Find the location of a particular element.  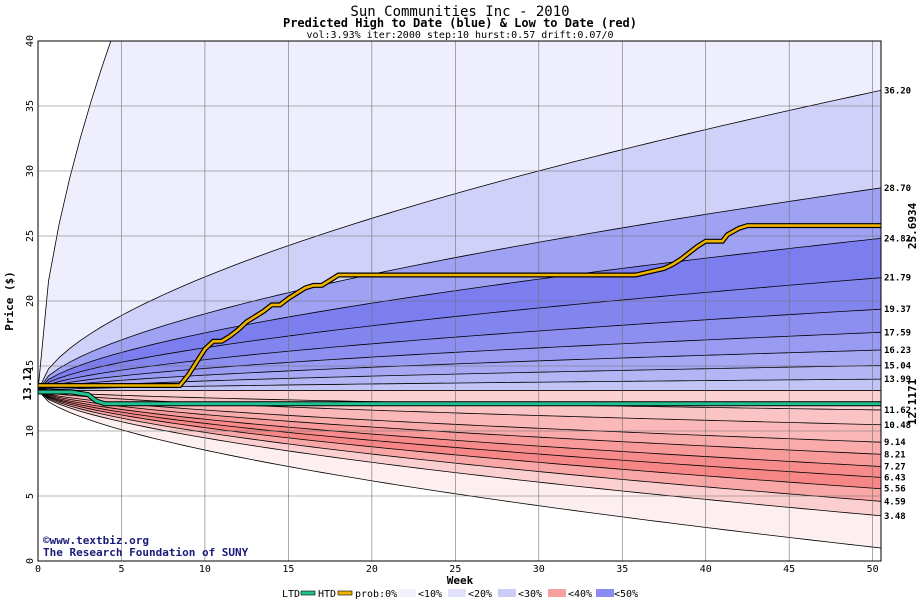

x-axis-label: Week is located at coordinates (460, 580).